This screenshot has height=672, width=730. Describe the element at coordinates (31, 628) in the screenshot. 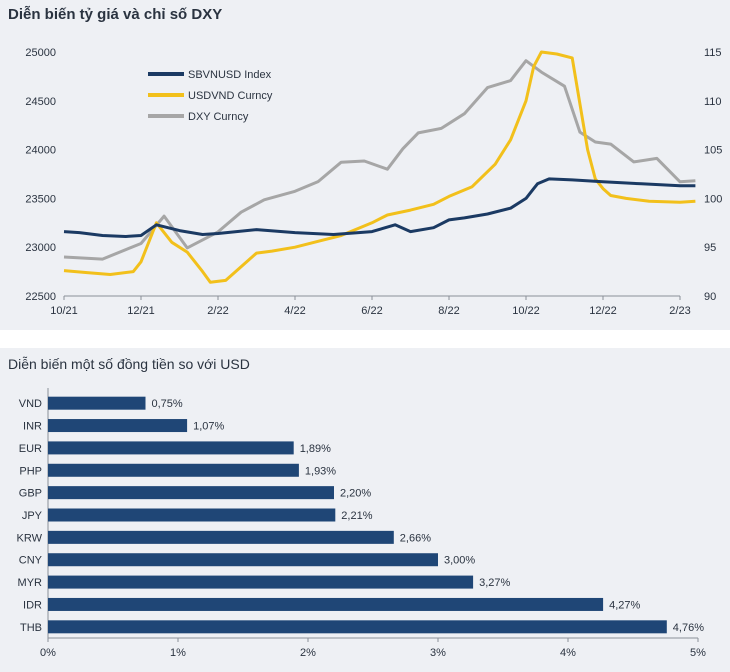

I see `category-label: THB` at that location.